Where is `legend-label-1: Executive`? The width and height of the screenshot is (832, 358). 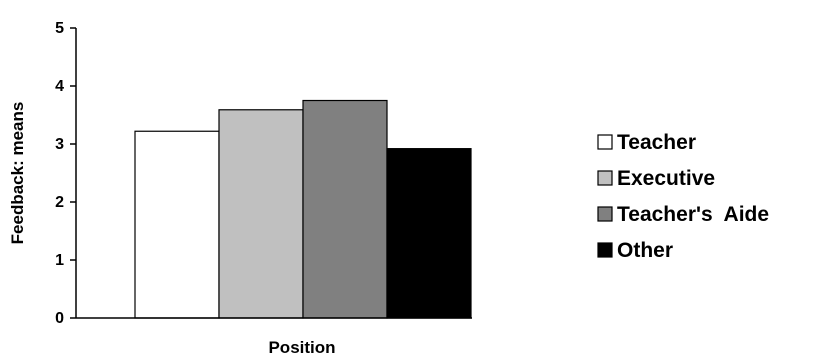 legend-label-1: Executive is located at coordinates (666, 178).